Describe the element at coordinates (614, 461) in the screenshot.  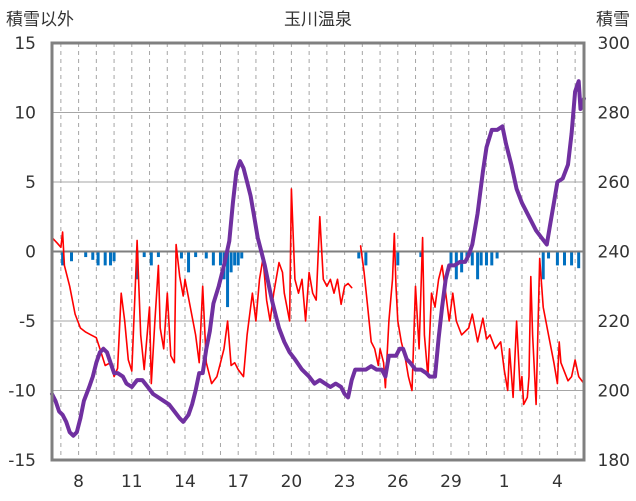
I see `y-tick-label-right: 180` at that location.